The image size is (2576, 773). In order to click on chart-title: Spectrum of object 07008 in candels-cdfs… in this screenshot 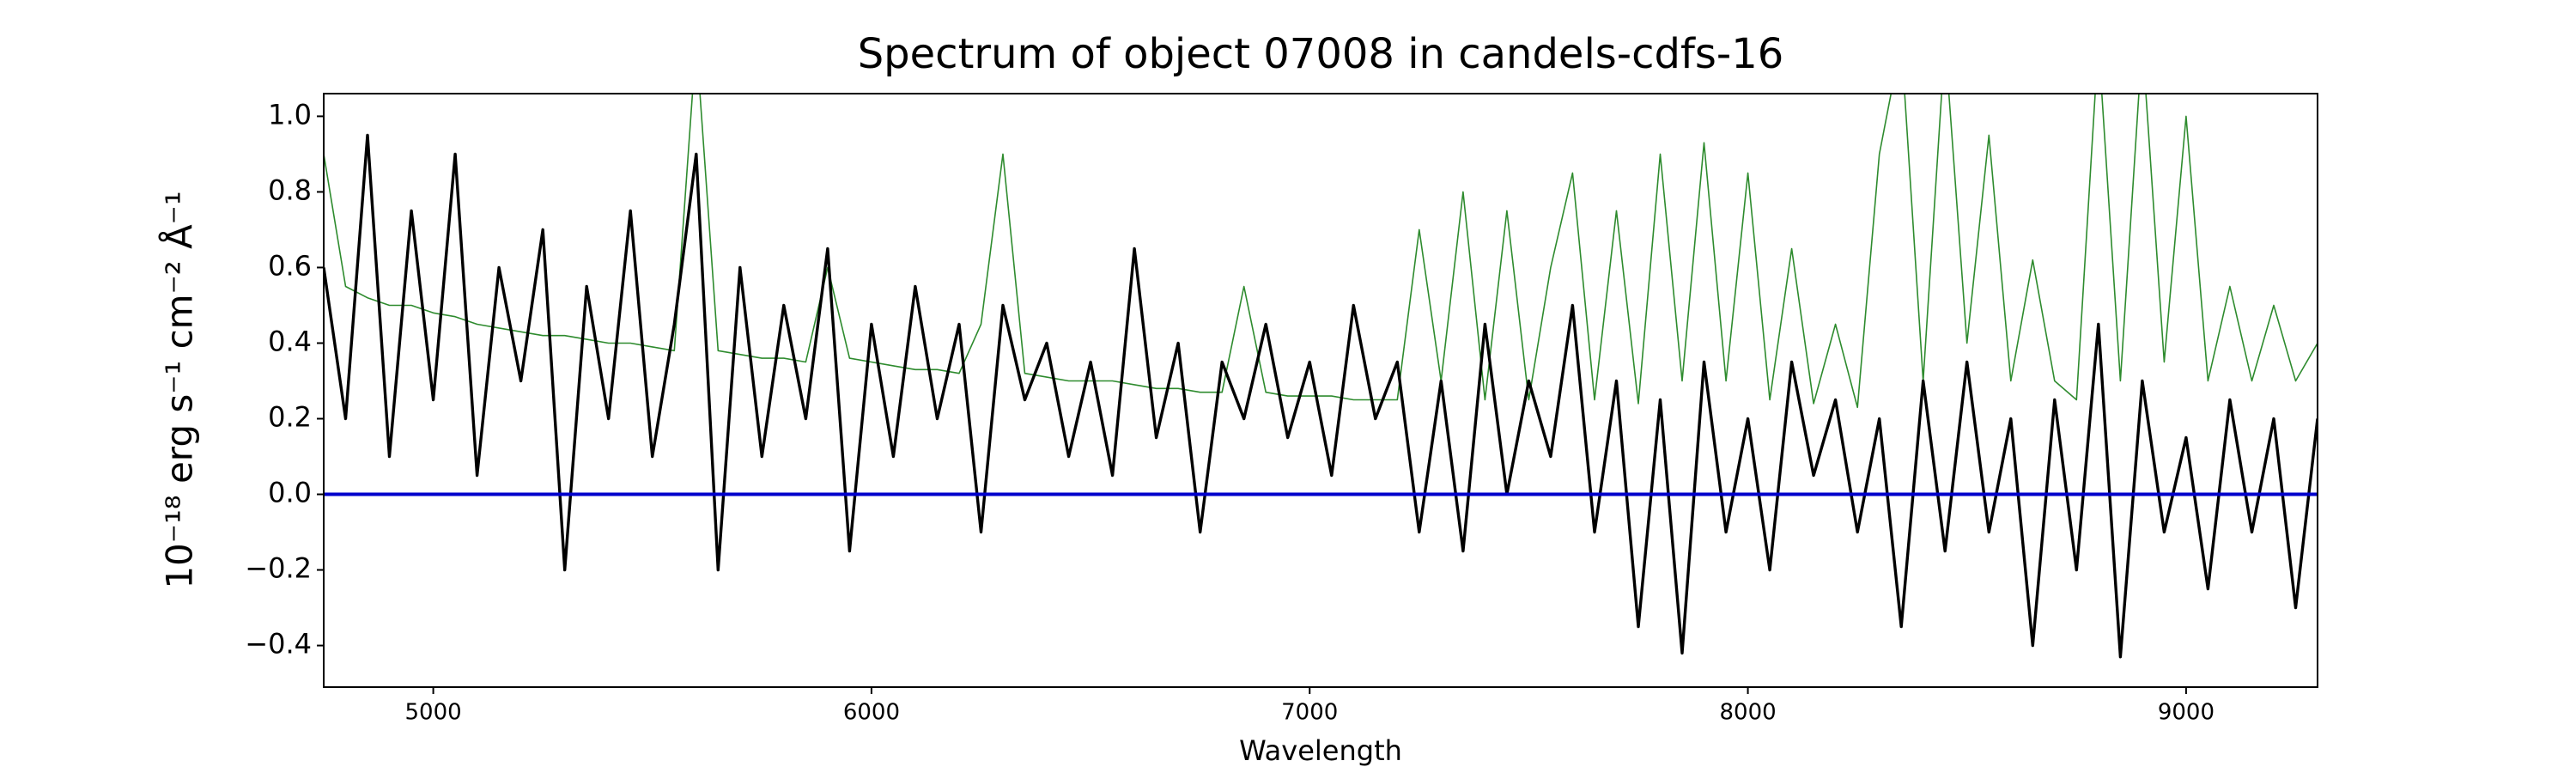, I will do `click(1321, 54)`.